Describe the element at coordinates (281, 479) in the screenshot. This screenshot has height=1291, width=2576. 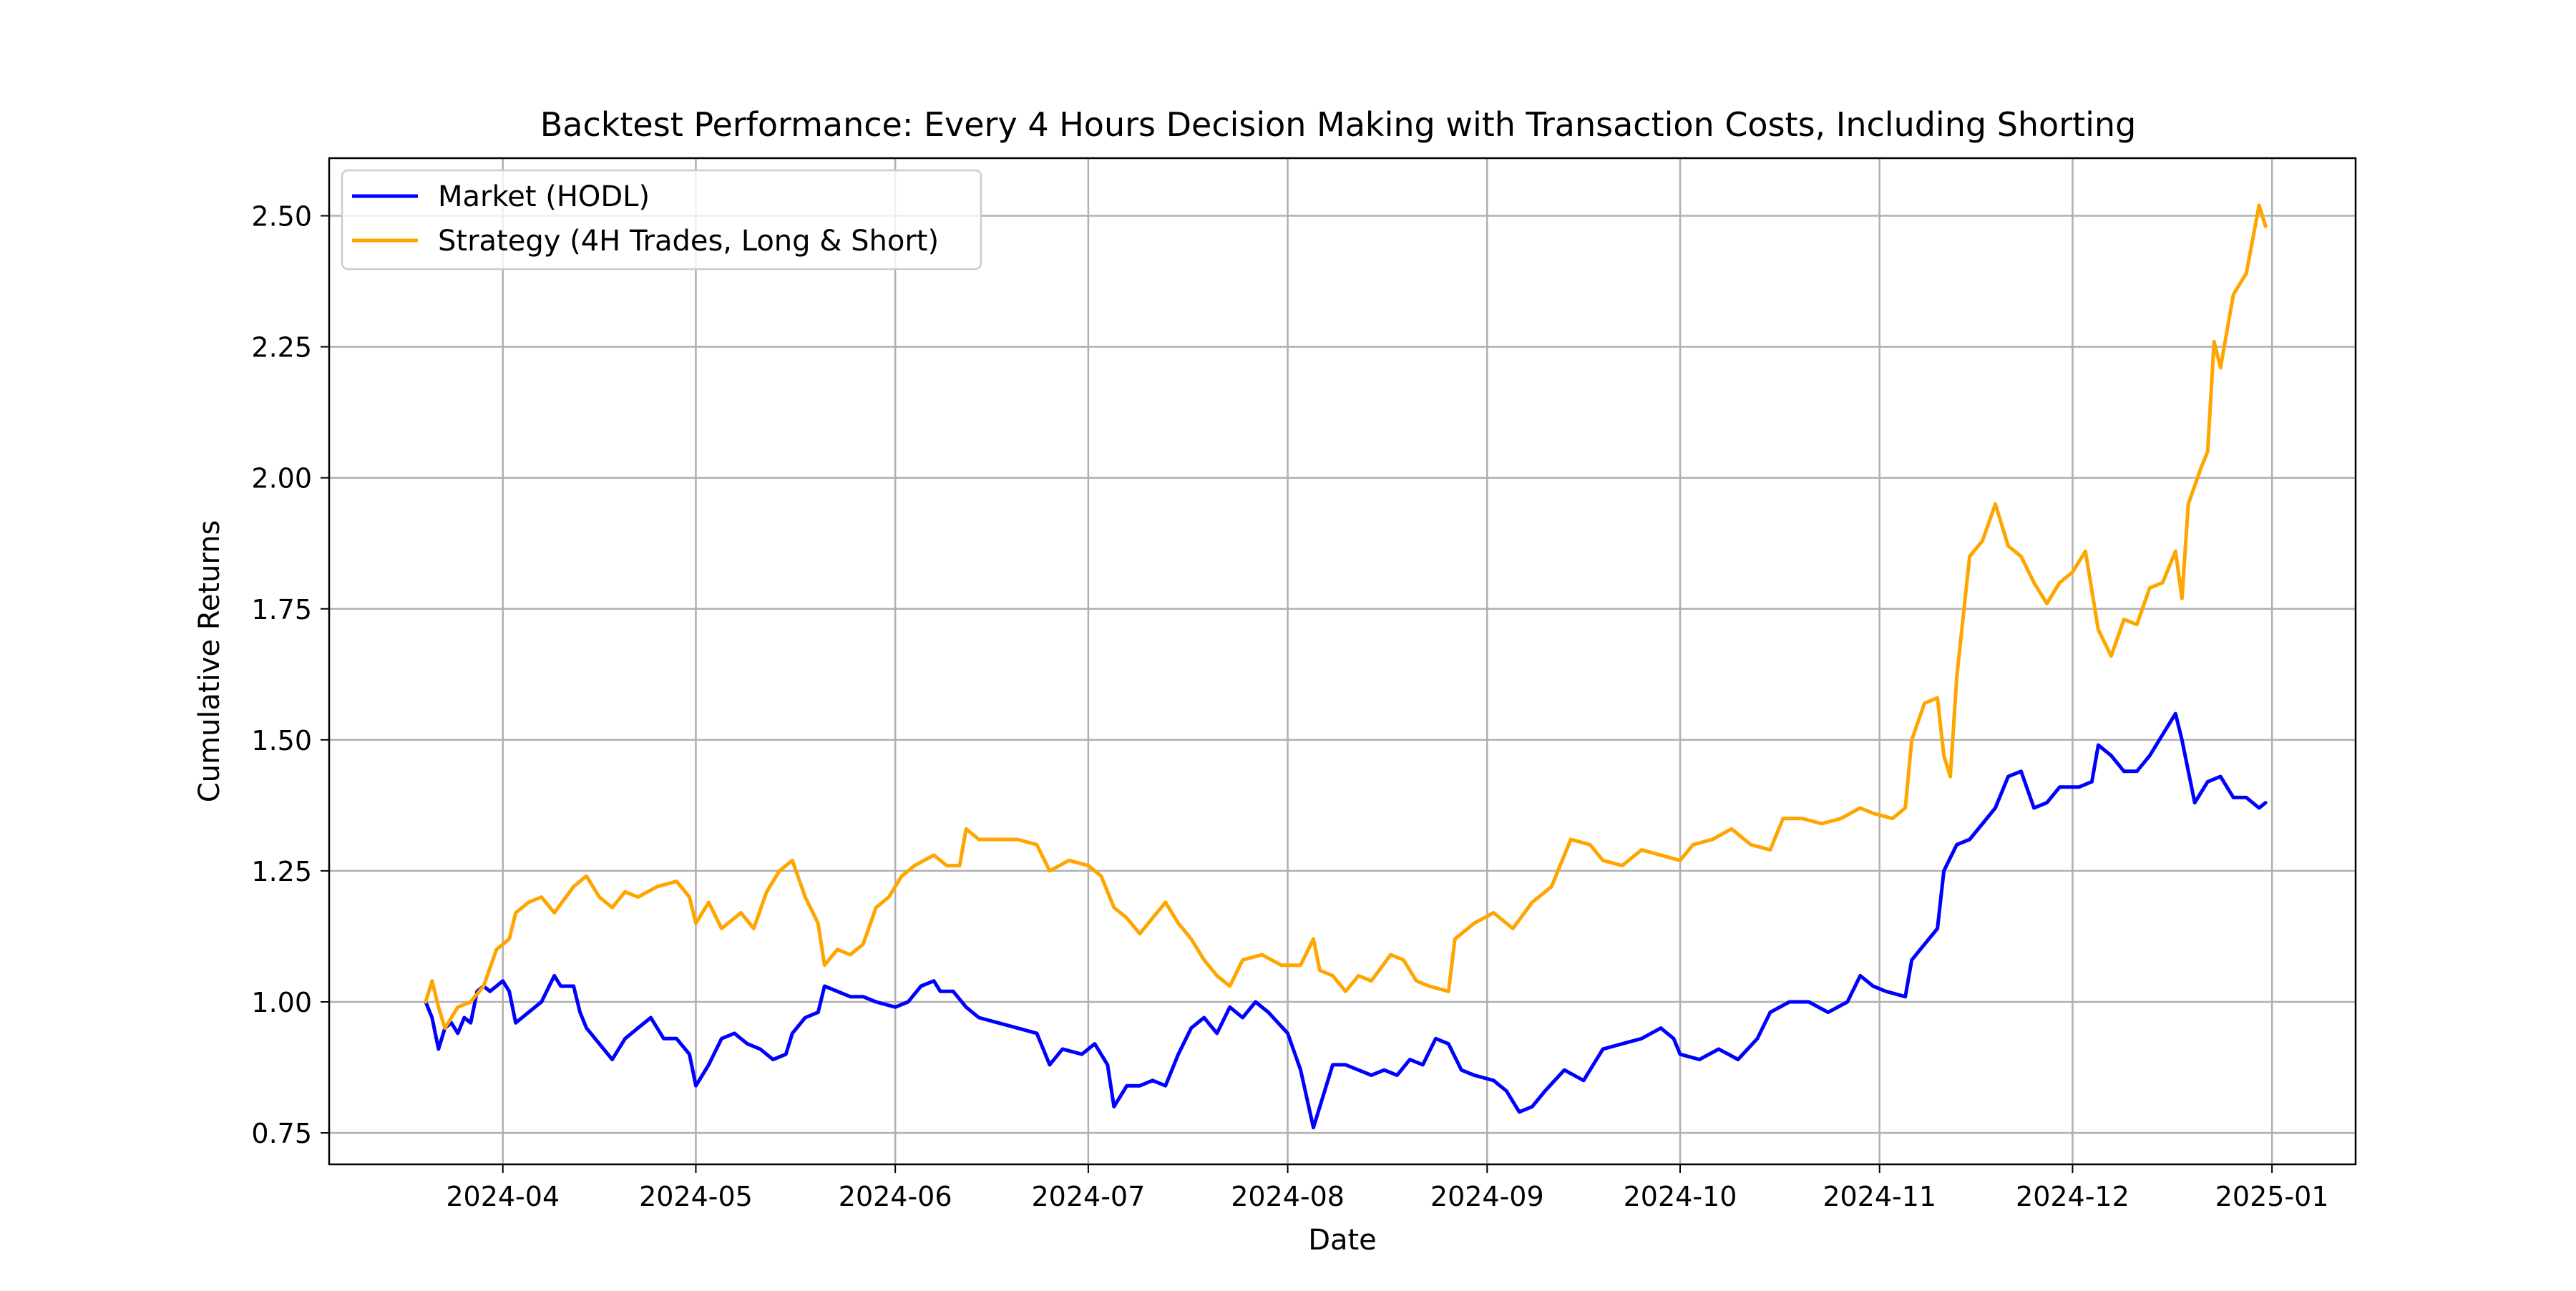
I see `y-tick-label: 2.00` at that location.